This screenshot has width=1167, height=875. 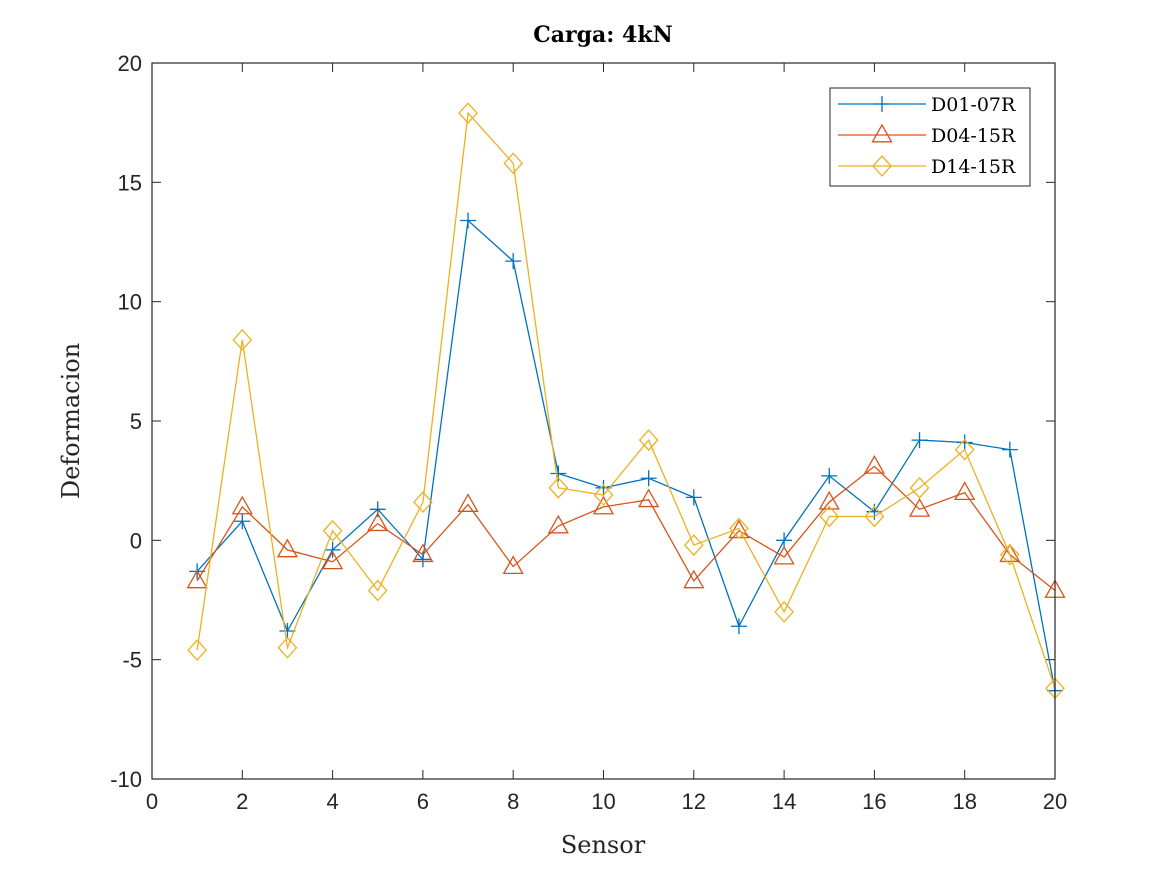 What do you see at coordinates (132, 660) in the screenshot?
I see `y-tick-label: -5` at bounding box center [132, 660].